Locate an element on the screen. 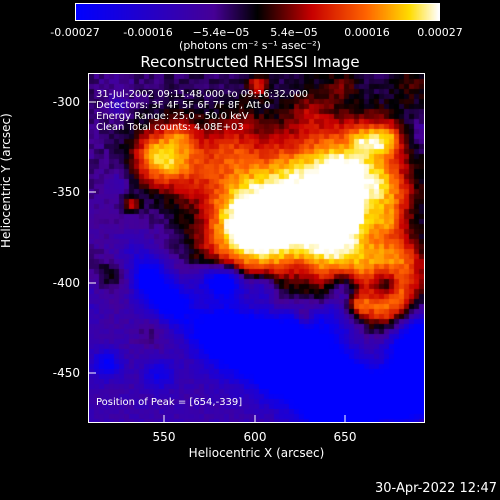  timestamp: 30-Apr-2022 12:47 is located at coordinates (436, 488).